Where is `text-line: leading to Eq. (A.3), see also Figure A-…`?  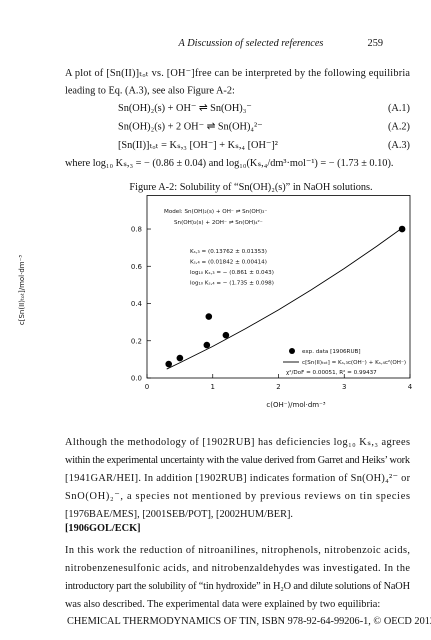
text-line: leading to Eq. (A.3), see also Figure A-… is located at coordinates (150, 91).